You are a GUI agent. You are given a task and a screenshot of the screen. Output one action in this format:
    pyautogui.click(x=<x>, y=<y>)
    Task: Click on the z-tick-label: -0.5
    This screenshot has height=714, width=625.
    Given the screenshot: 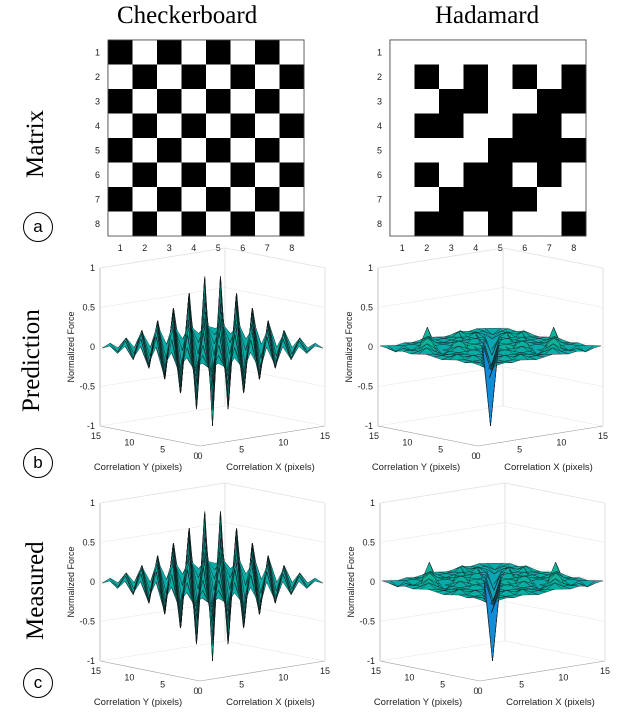 What is the action you would take?
    pyautogui.click(x=365, y=387)
    